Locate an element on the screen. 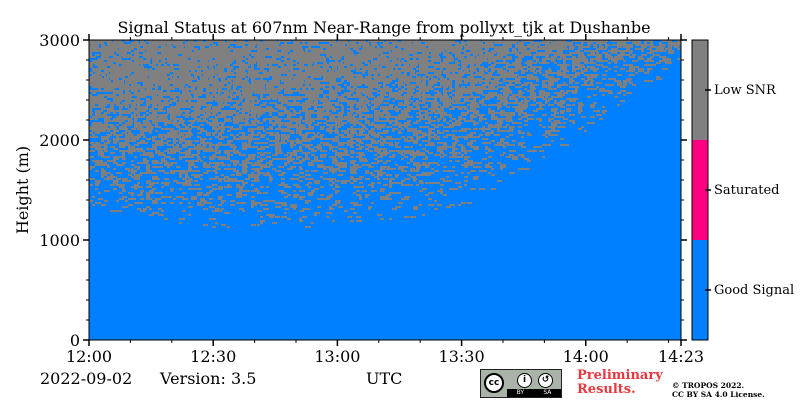 The height and width of the screenshot is (400, 800). x-tick-label: 12:00 is located at coordinates (89, 356).